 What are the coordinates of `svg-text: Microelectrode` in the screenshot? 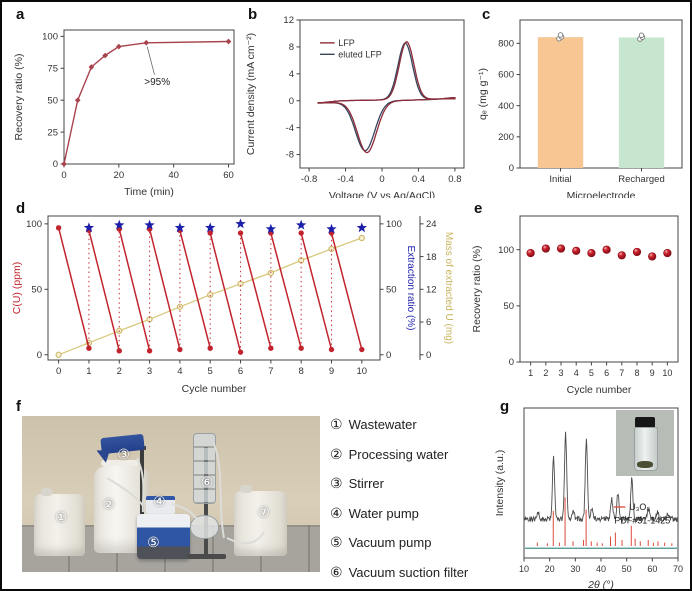 It's located at (601, 194).